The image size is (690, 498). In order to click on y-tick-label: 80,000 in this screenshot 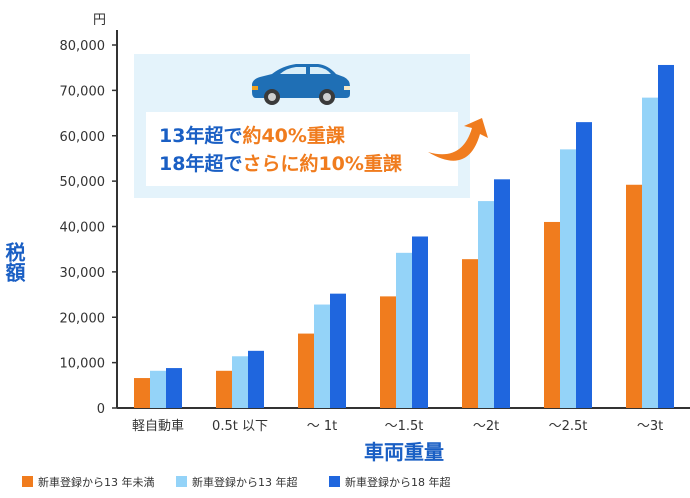, I will do `click(83, 46)`.